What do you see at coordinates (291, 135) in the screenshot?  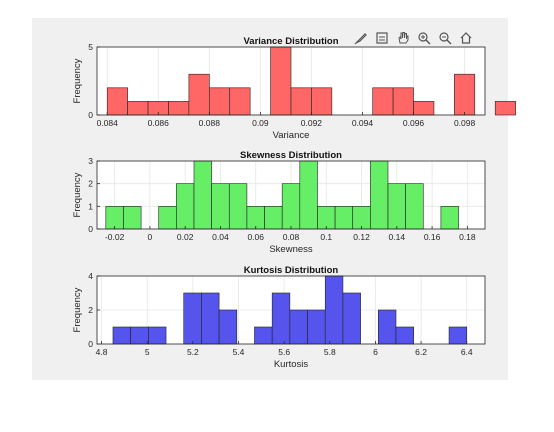 I see `x-axis-label: Variance` at bounding box center [291, 135].